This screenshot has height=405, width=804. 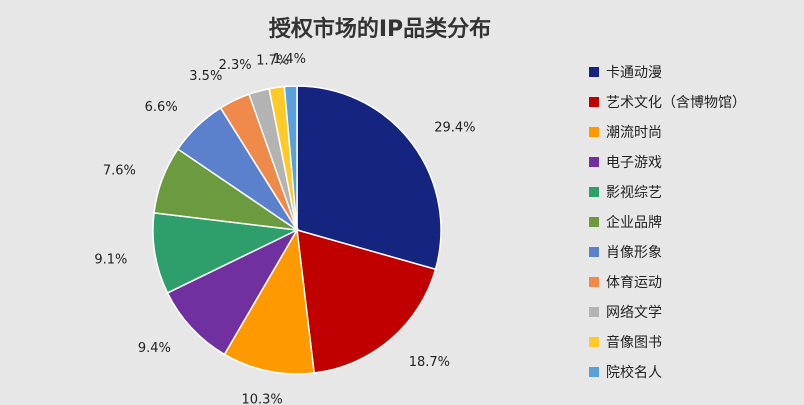 I want to click on legend-label-1: 卡通动漫, so click(x=634, y=73).